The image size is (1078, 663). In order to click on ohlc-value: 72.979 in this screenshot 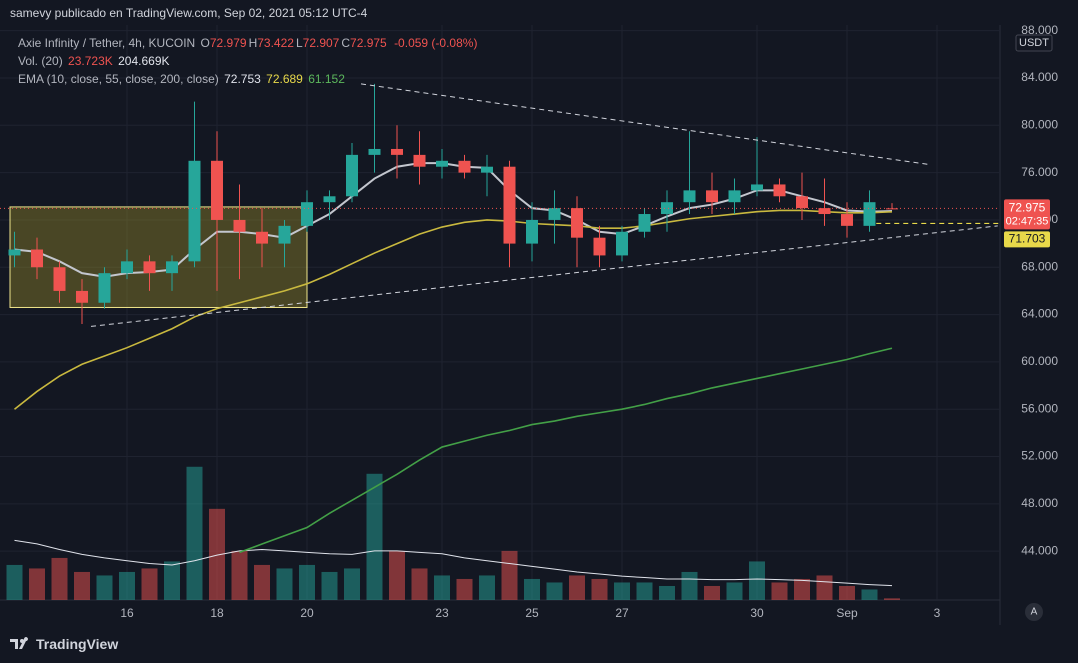, I will do `click(228, 43)`.